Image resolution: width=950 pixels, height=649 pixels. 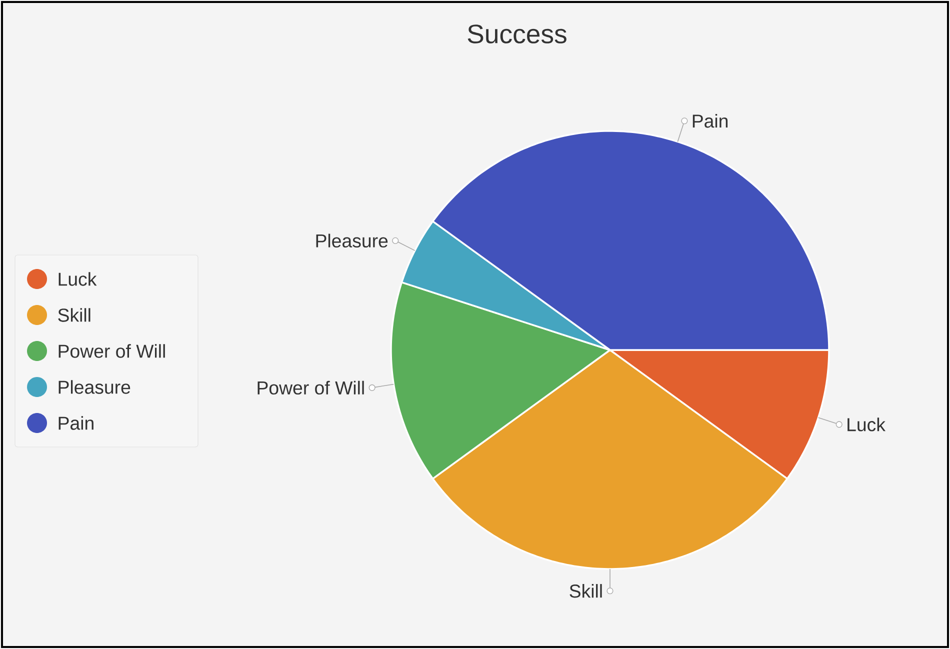 I want to click on slice-label: Pain, so click(x=710, y=121).